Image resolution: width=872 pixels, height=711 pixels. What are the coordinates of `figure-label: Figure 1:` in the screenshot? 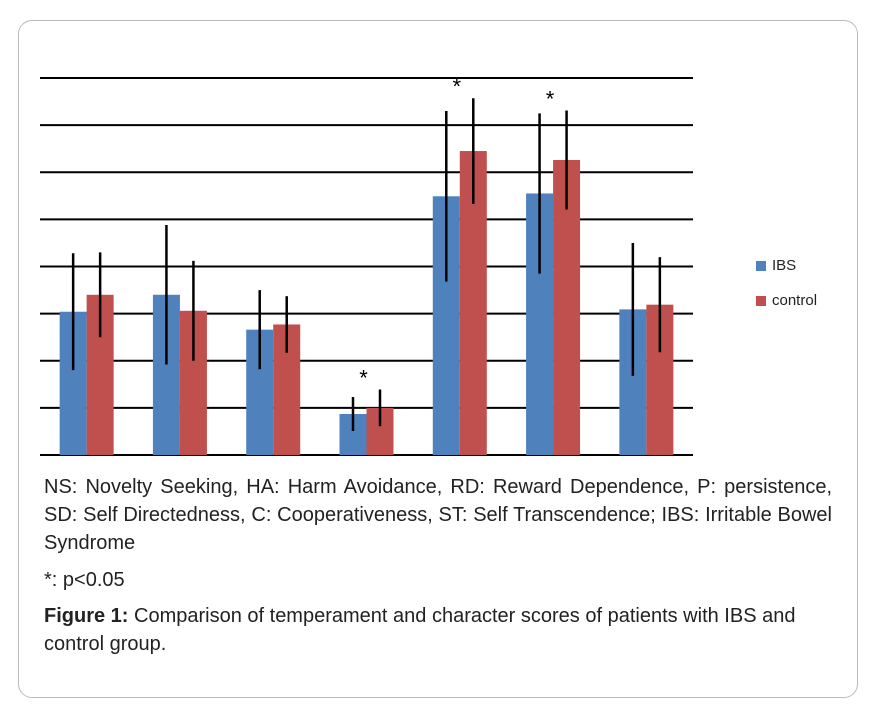 It's located at (86, 616).